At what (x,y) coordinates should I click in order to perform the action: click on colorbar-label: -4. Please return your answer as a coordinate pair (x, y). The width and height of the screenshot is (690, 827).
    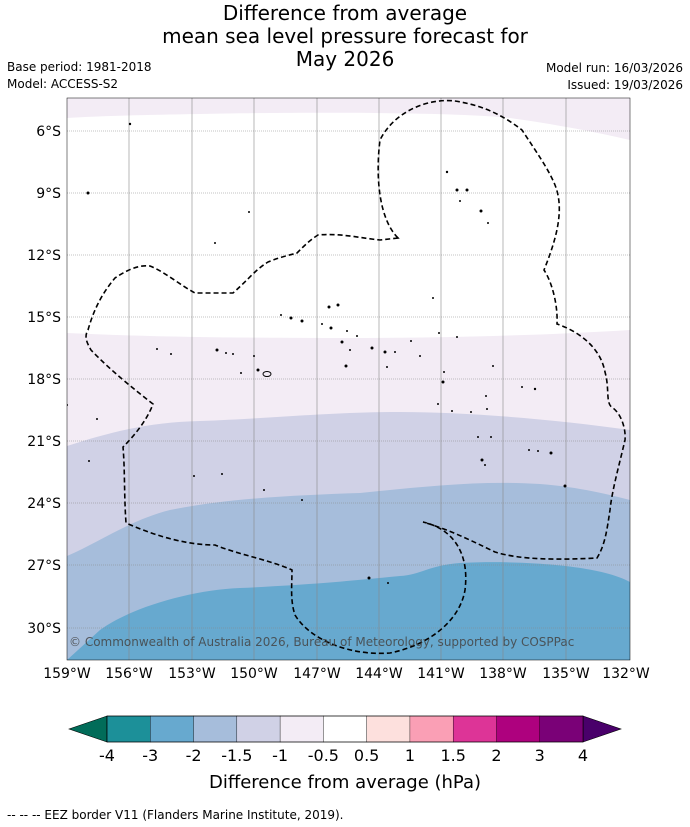
    Looking at the image, I should click on (107, 755).